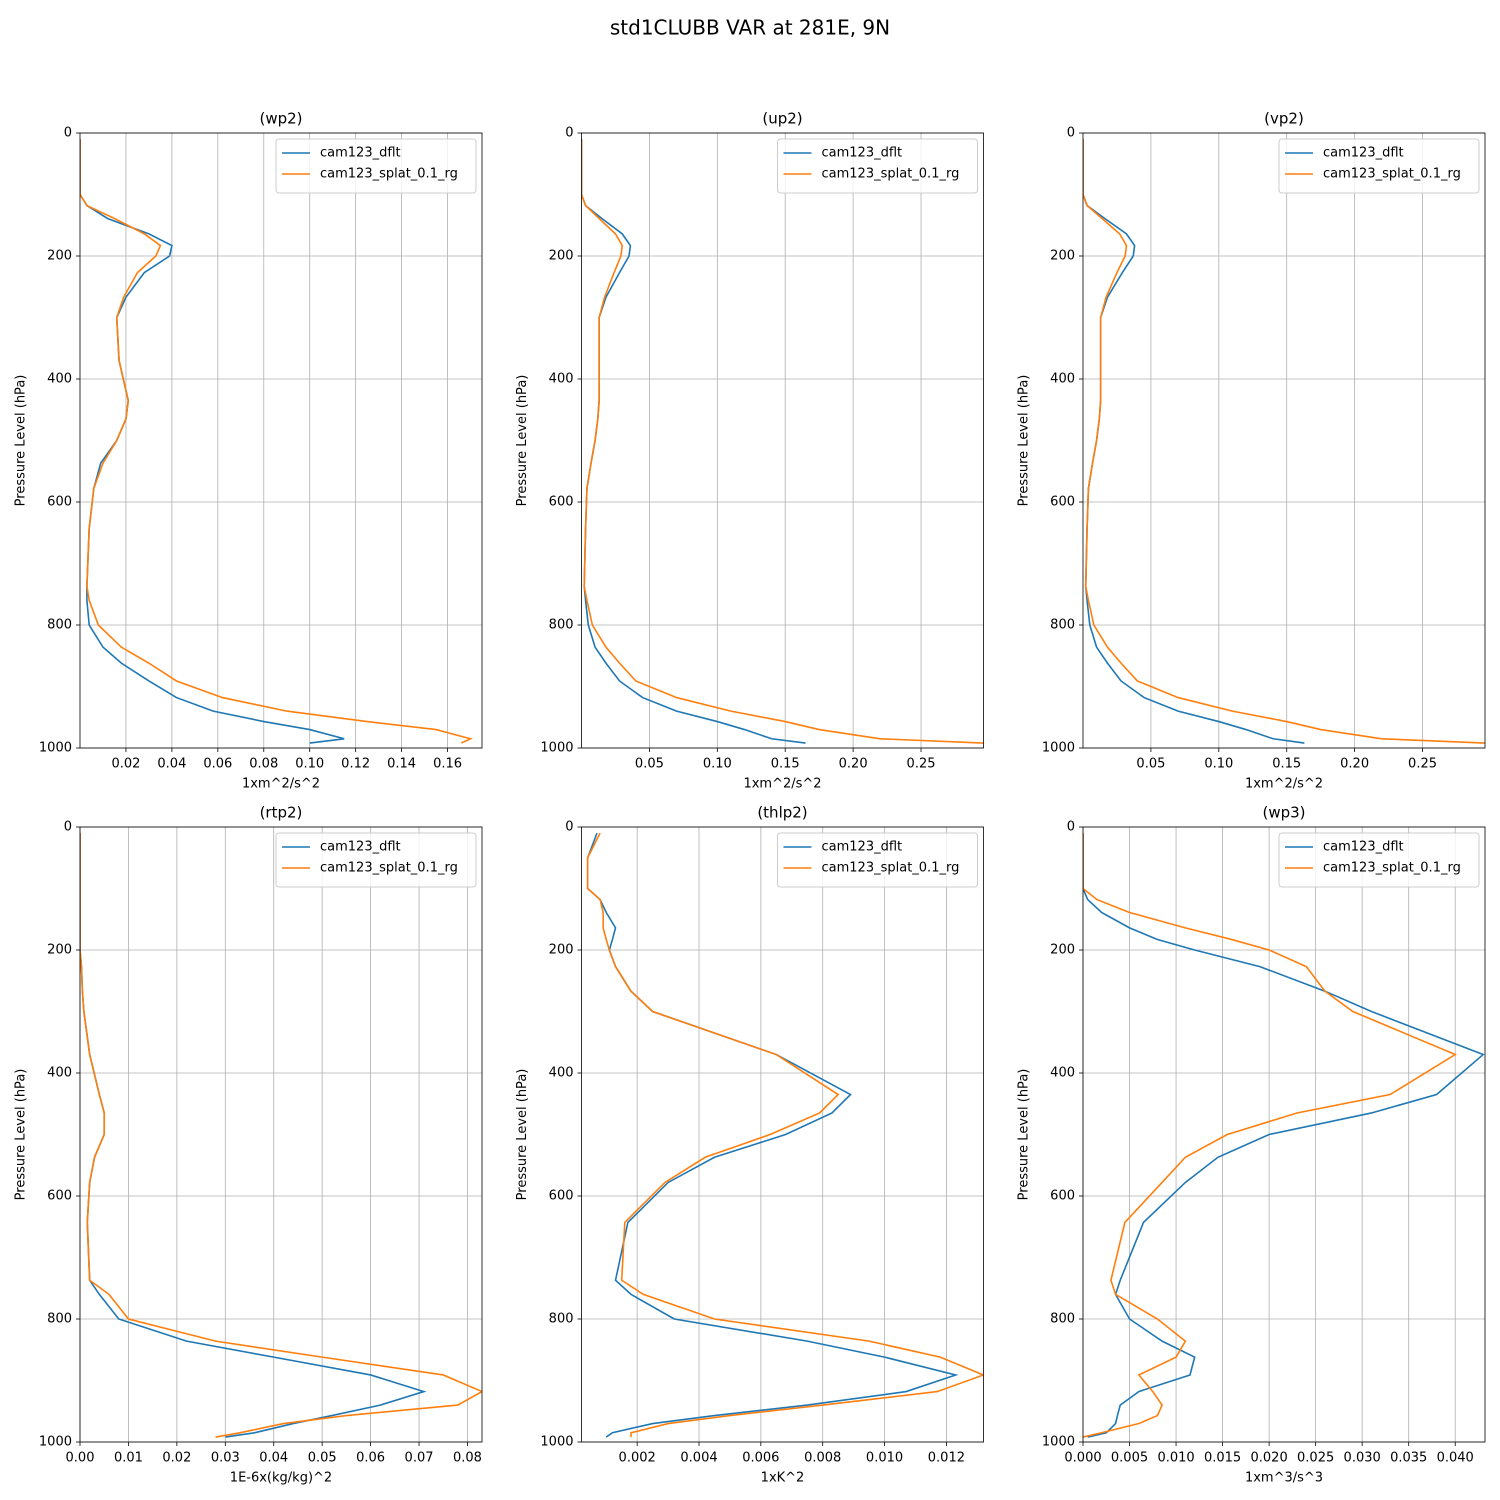 This screenshot has height=1500, width=1500. I want to click on x-tick-label: 0.08, so click(467, 1458).